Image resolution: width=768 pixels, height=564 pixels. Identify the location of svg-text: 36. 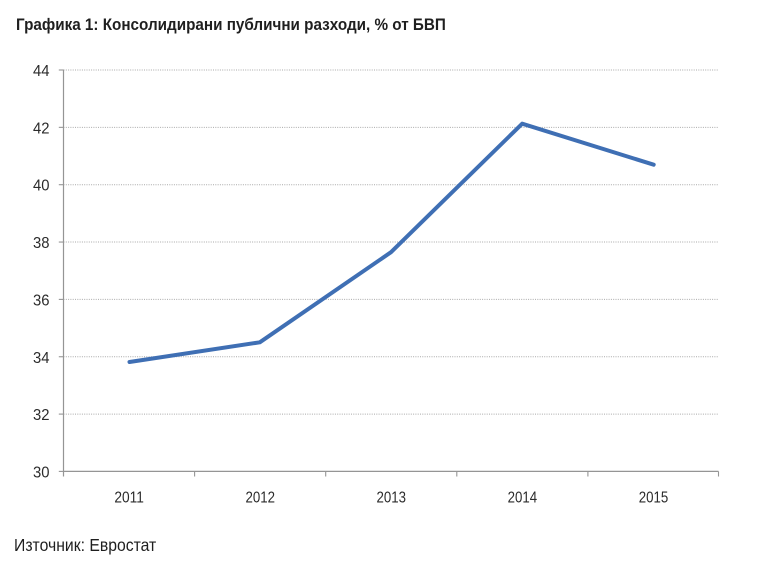
(41, 300).